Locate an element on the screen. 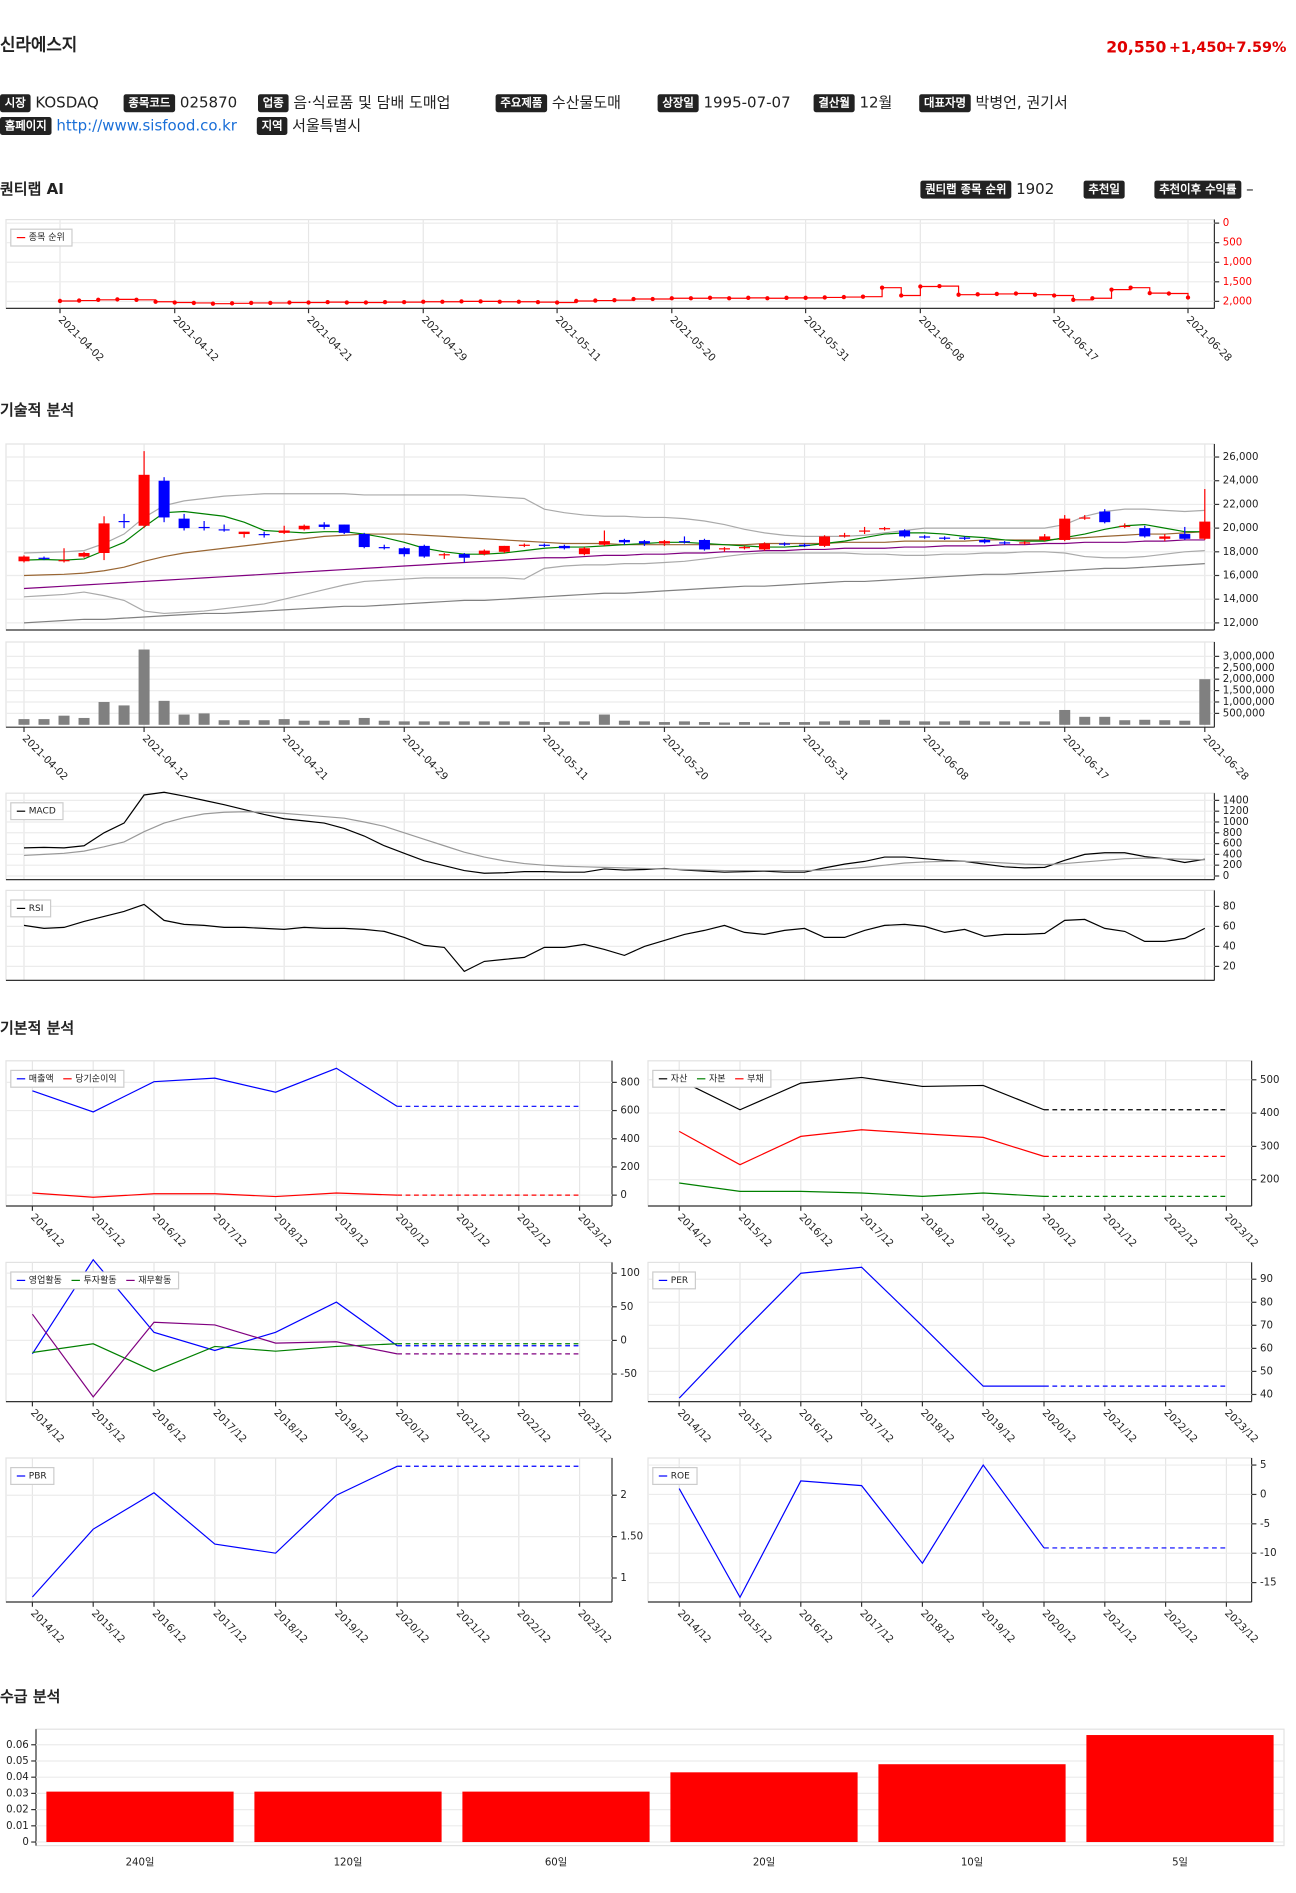  x-tick-label: 2021-04-02 is located at coordinates (81, 339).